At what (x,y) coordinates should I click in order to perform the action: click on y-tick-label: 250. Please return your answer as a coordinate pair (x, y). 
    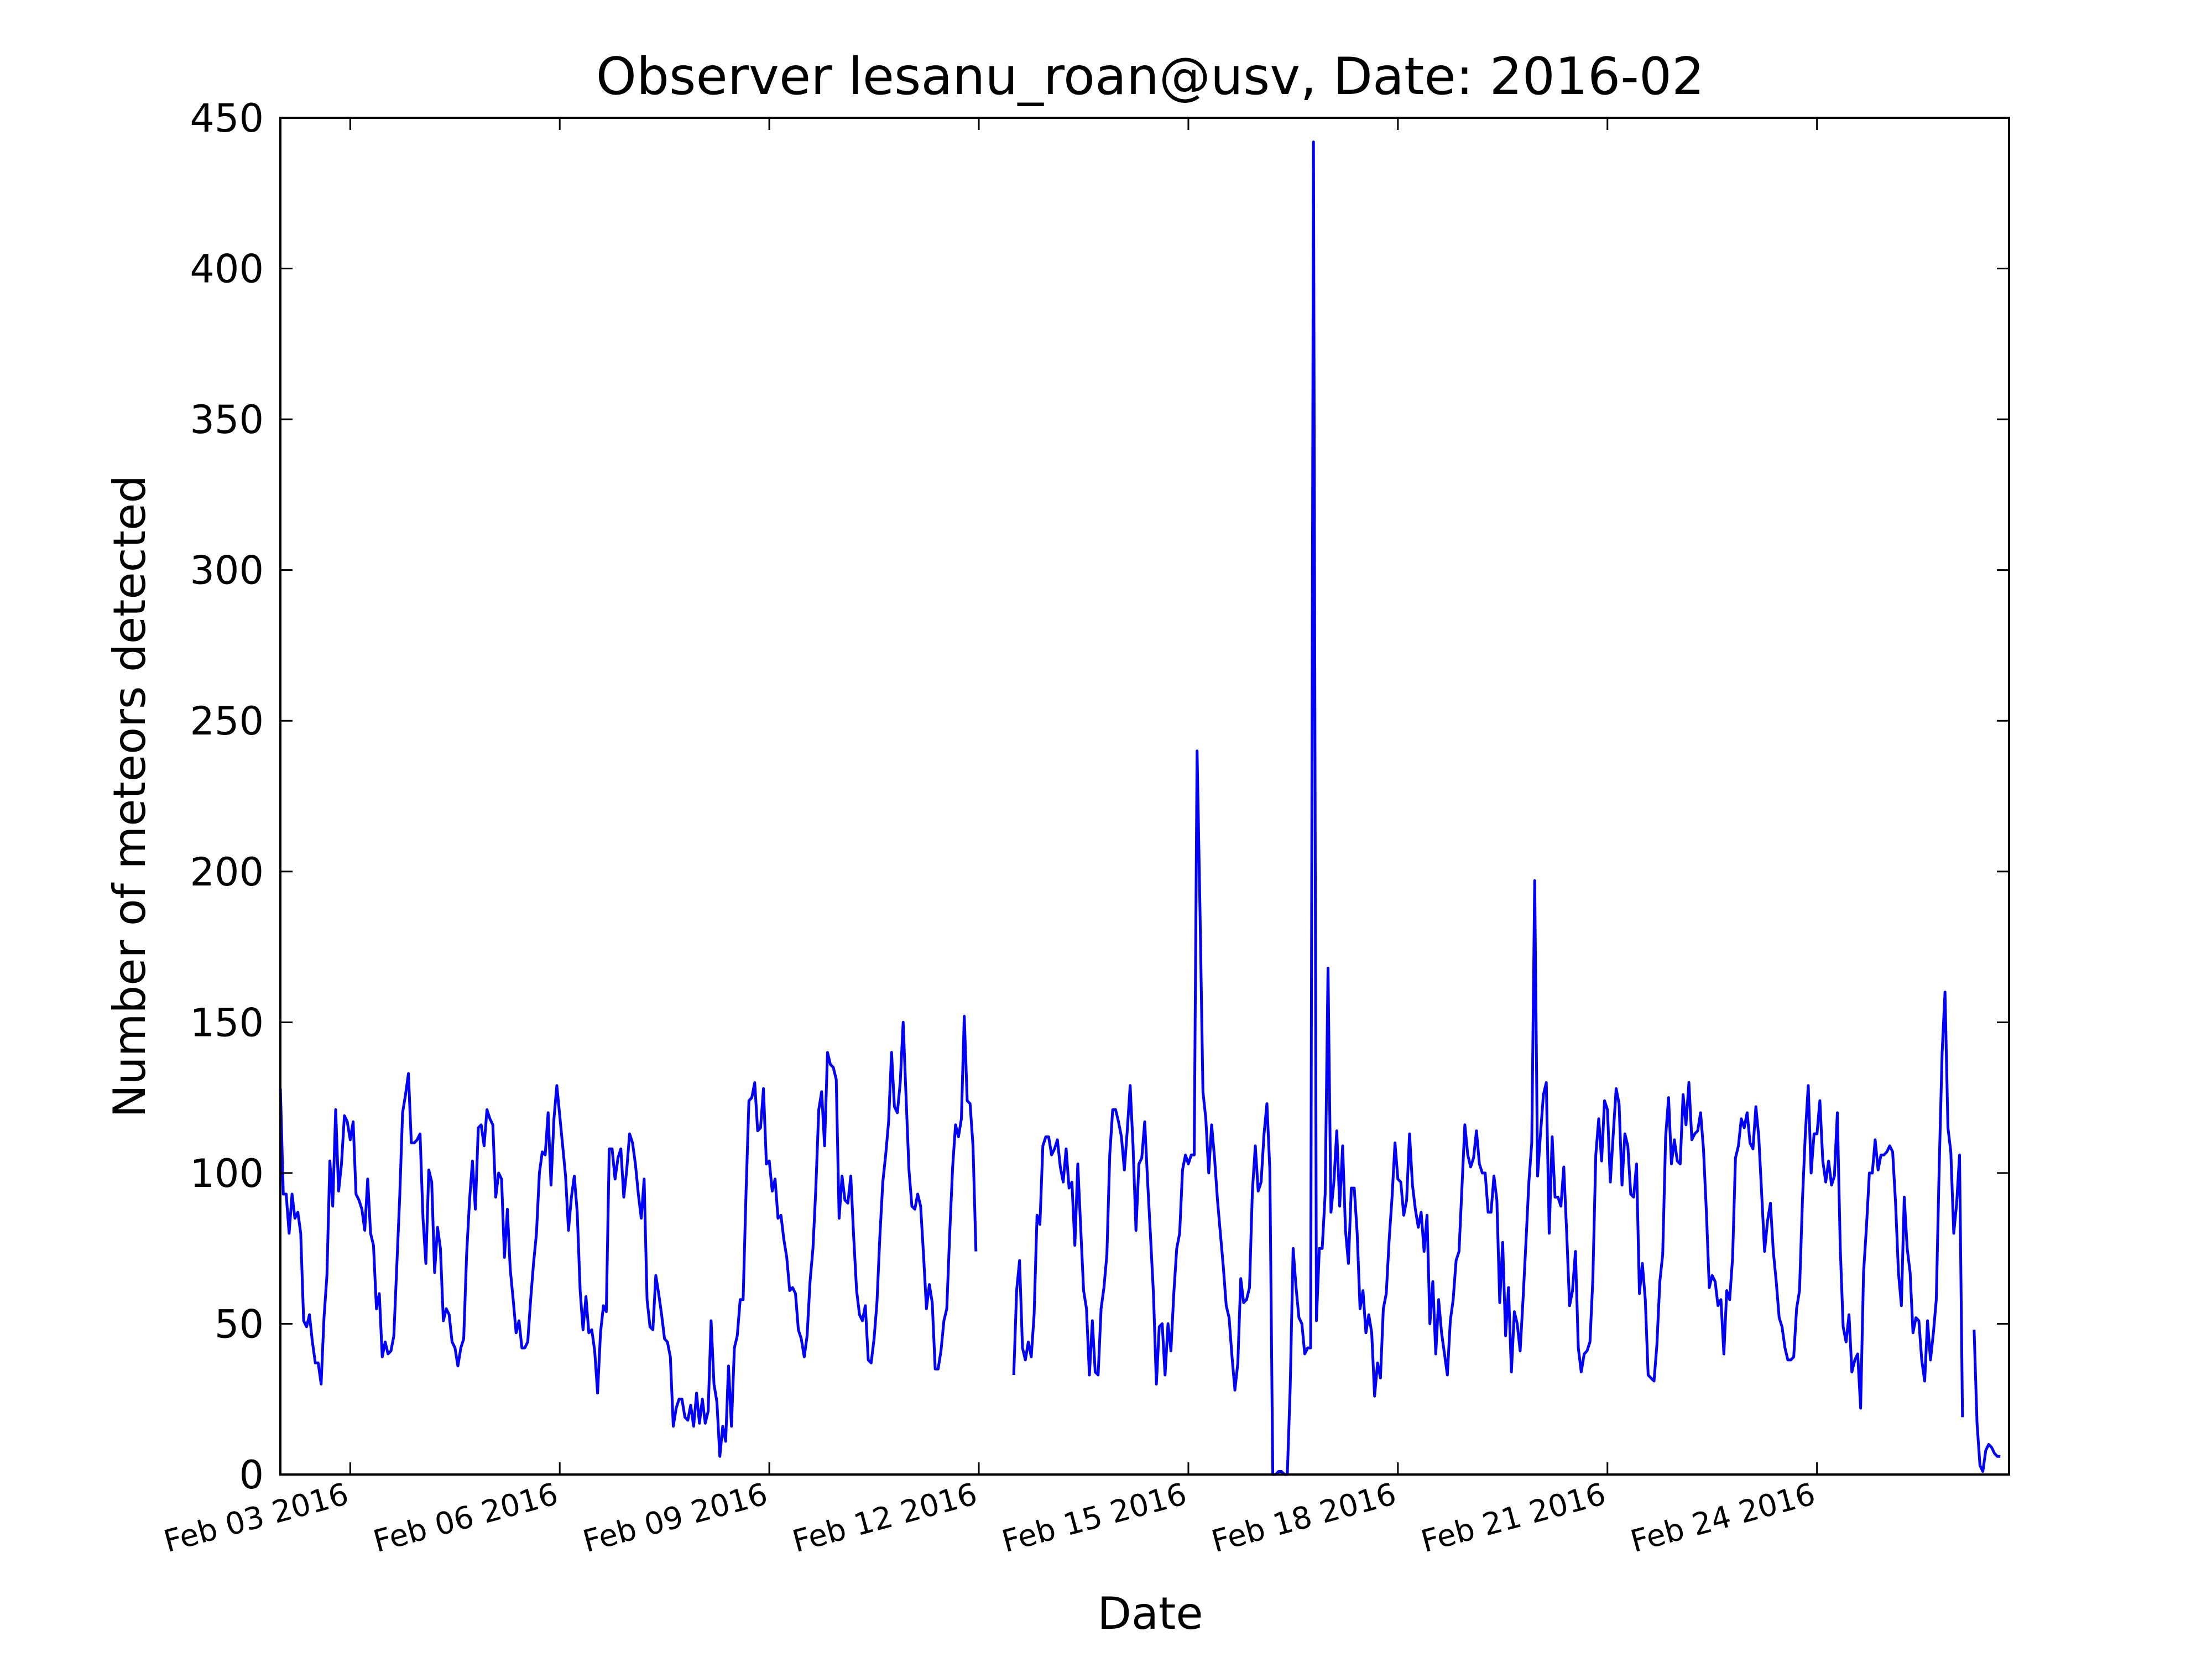
    Looking at the image, I should click on (227, 721).